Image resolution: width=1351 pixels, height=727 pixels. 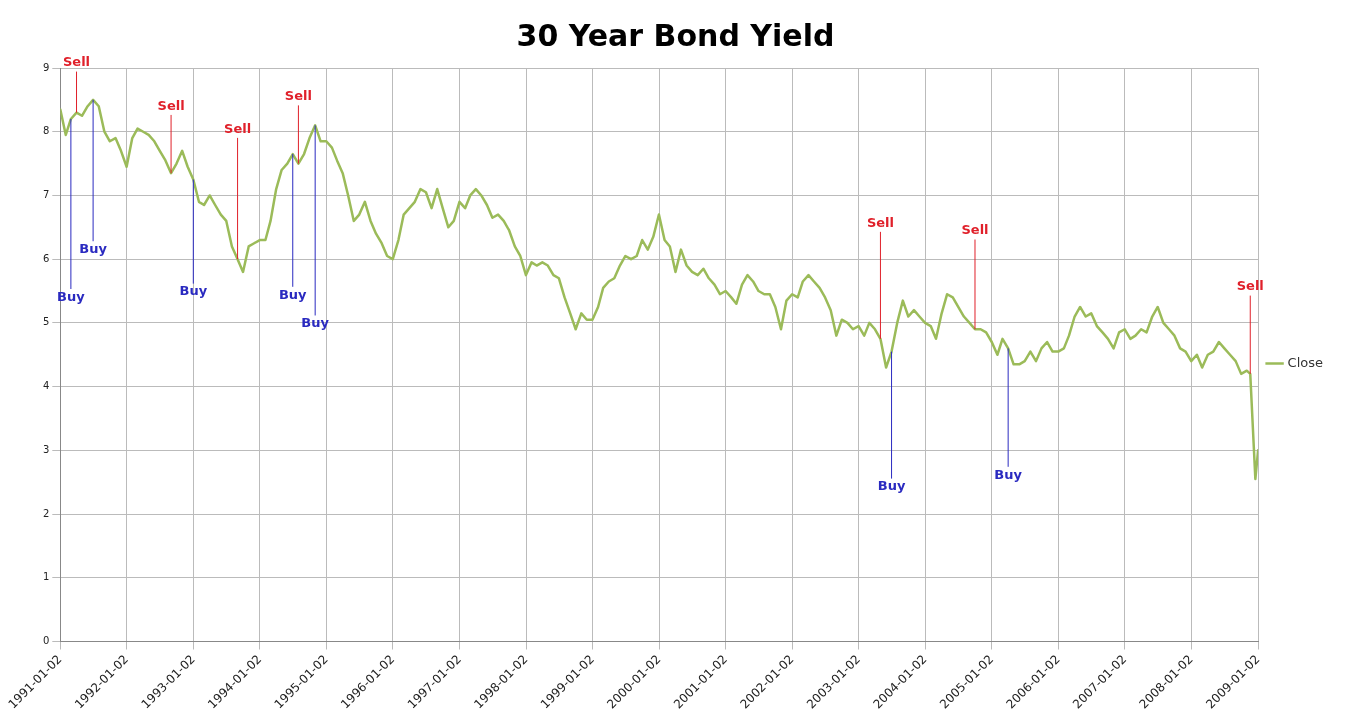 What do you see at coordinates (46, 513) in the screenshot?
I see `y-tick-label: 2` at bounding box center [46, 513].